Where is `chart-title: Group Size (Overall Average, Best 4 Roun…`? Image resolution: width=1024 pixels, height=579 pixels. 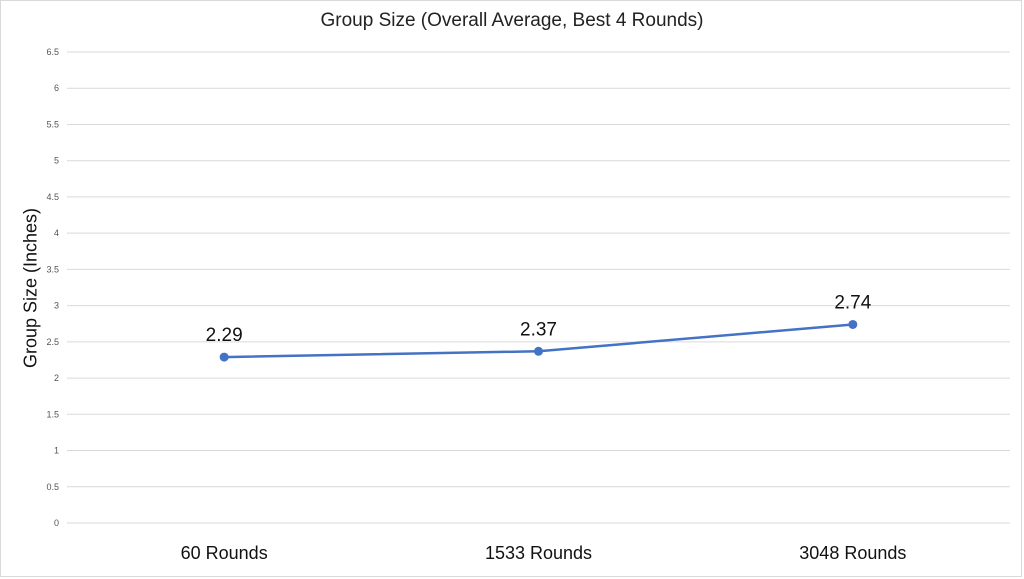 chart-title: Group Size (Overall Average, Best 4 Roun… is located at coordinates (512, 20).